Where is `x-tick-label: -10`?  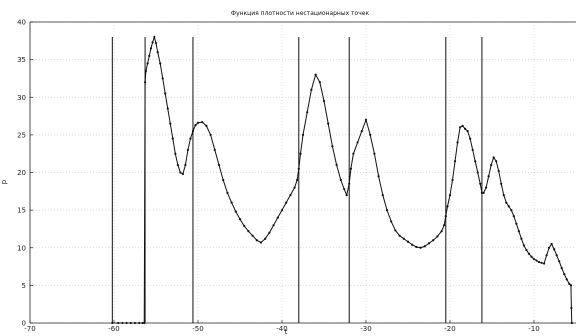
x-tick-label: -10 is located at coordinates (533, 329).